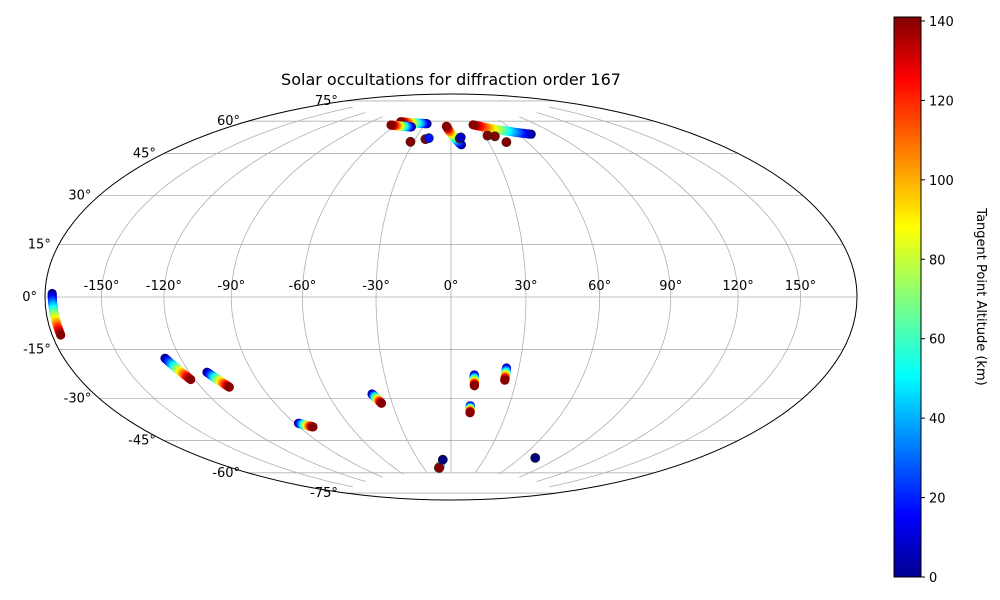 This screenshot has height=600, width=1000. What do you see at coordinates (37, 350) in the screenshot?
I see `latitude-tick-label: -15°` at bounding box center [37, 350].